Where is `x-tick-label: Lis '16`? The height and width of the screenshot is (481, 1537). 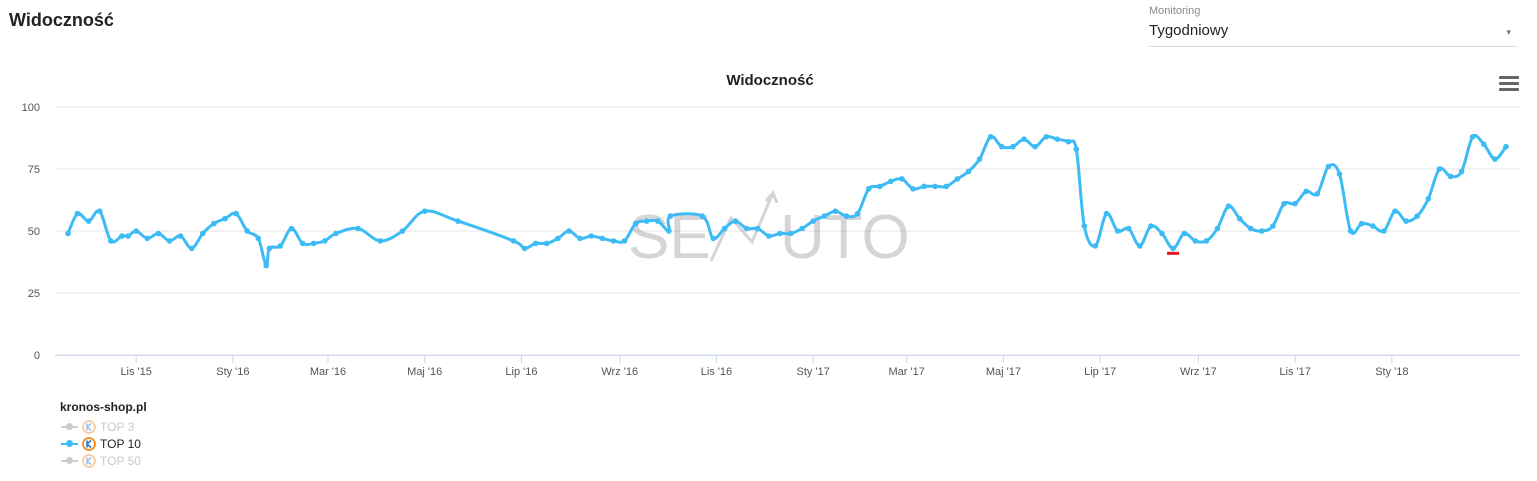 x-tick-label: Lis '16 is located at coordinates (716, 372).